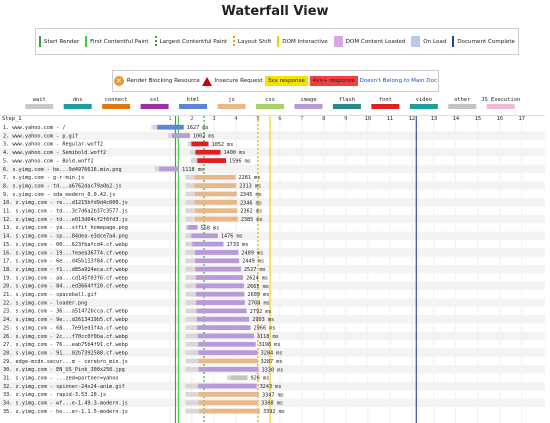 The width and height of the screenshot is (550, 423). Describe the element at coordinates (486, 41) in the screenshot. I see `legend-label: Document Complete` at that location.